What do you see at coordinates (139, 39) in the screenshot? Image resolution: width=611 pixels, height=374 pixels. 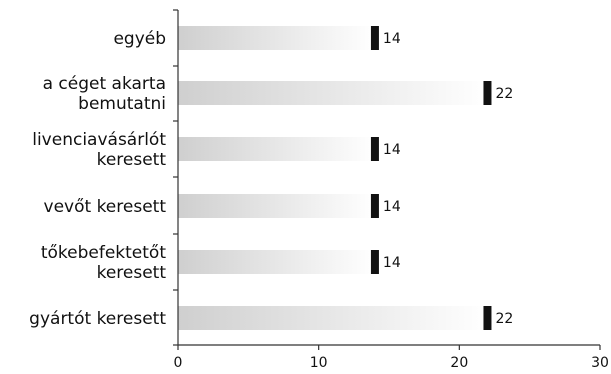 I see `category-label-0: egyéb` at bounding box center [139, 39].